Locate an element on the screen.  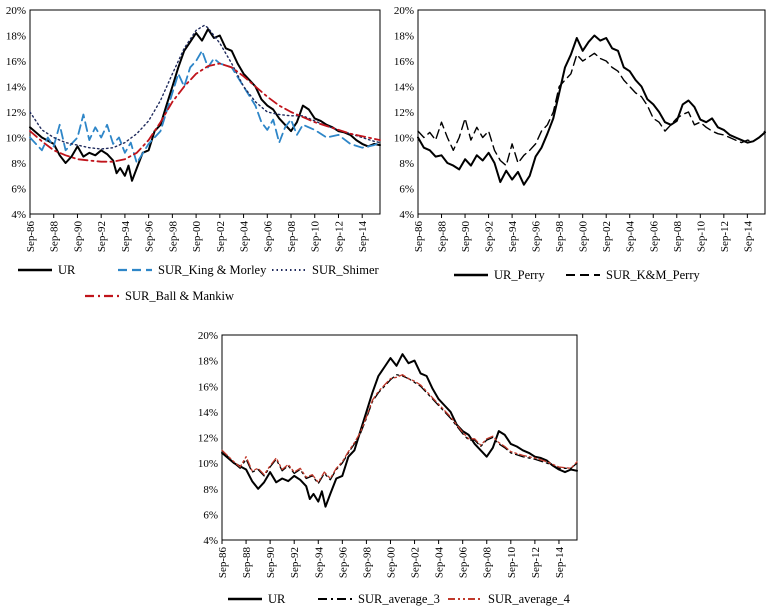
legend-label: SUR_Ball & Mankiw is located at coordinates (179, 296).